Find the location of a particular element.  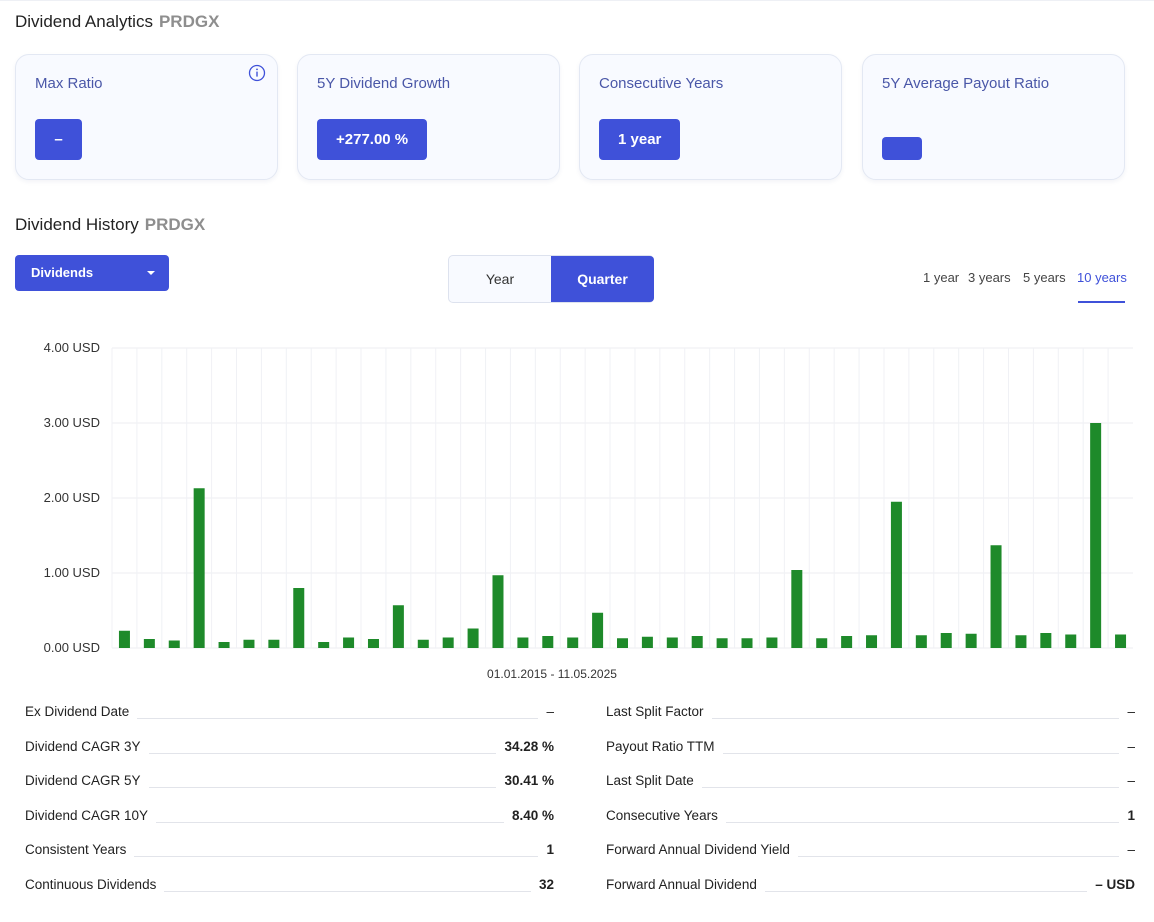

card-value: – is located at coordinates (58, 139).